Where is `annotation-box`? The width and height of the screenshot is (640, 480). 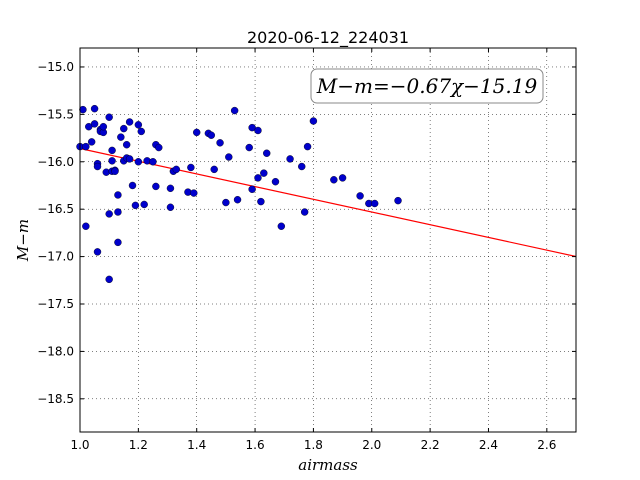 annotation-box is located at coordinates (427, 86).